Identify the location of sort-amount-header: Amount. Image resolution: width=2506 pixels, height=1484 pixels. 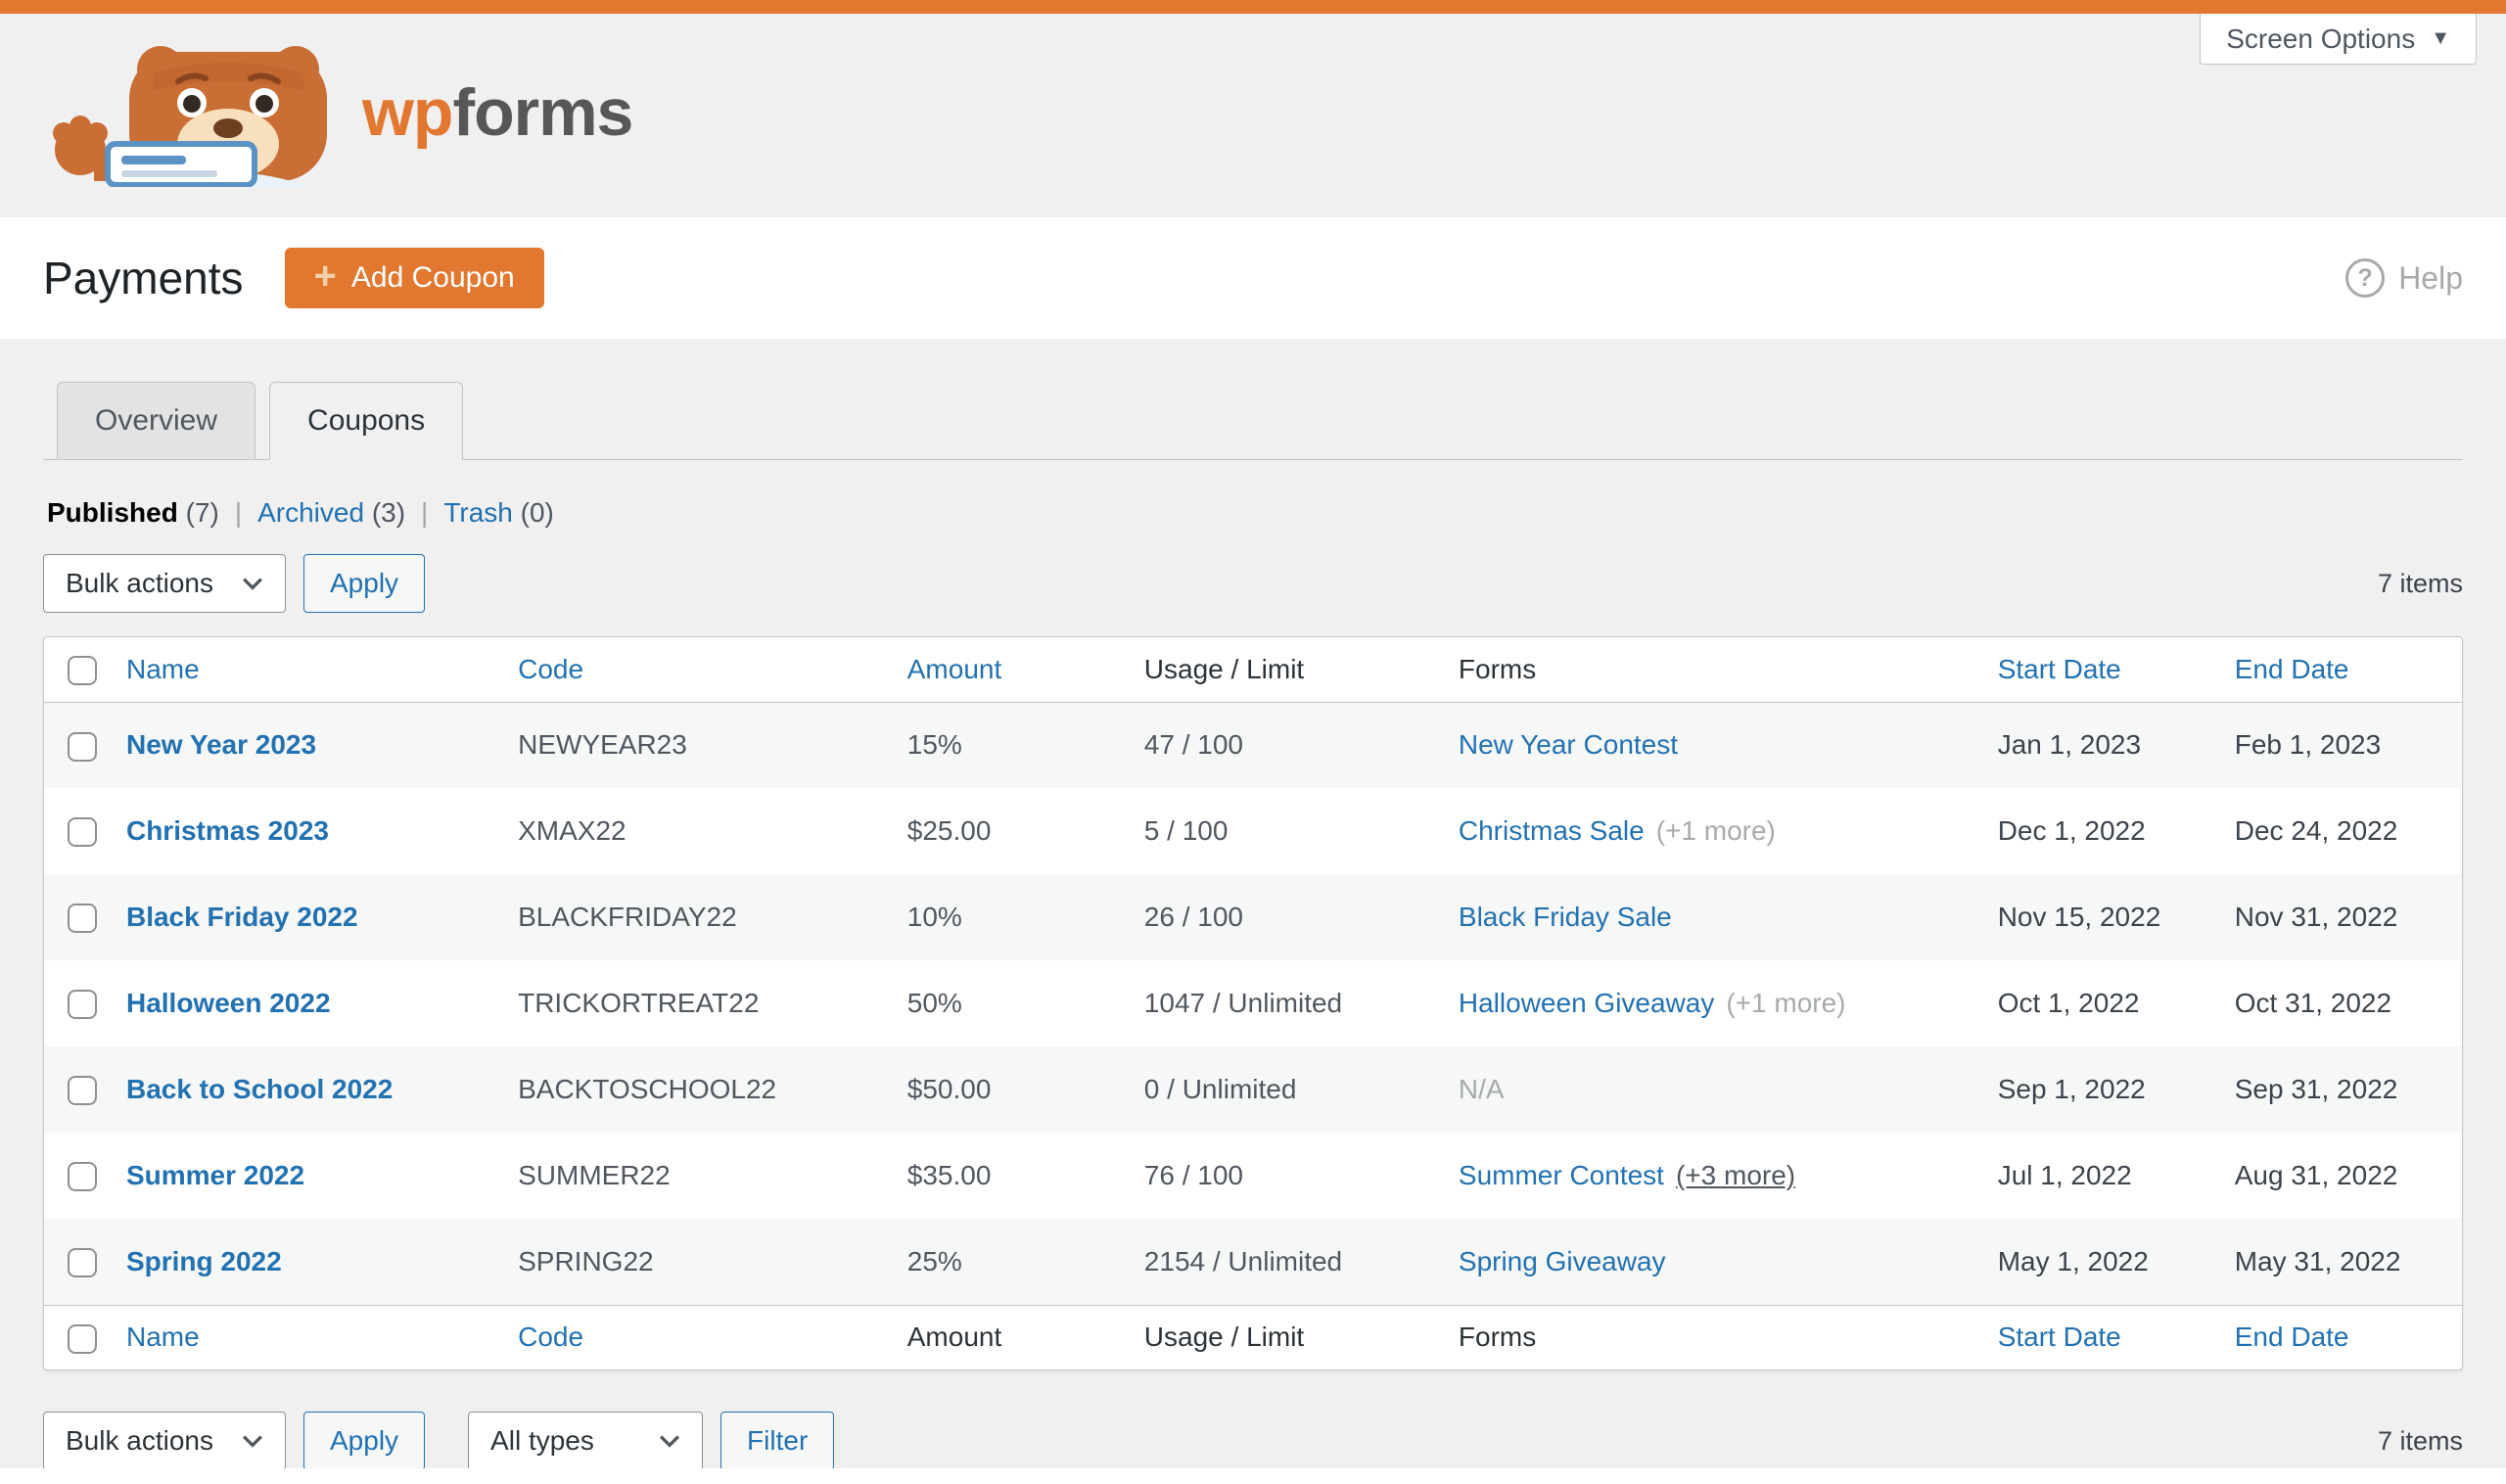
(954, 668).